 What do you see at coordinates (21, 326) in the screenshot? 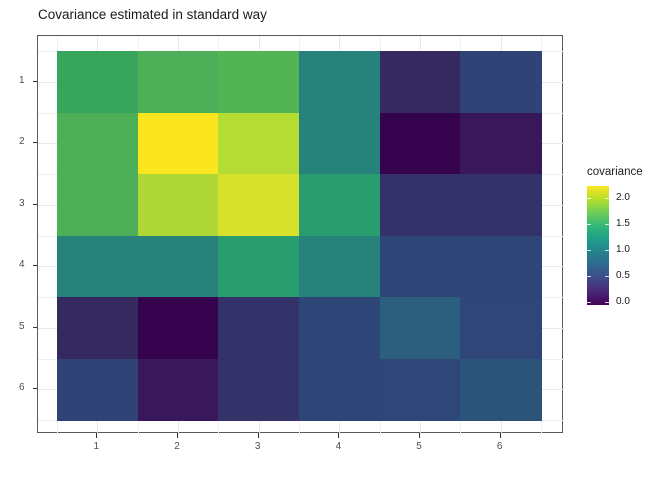
I see `y-axis-tick-label: 5` at bounding box center [21, 326].